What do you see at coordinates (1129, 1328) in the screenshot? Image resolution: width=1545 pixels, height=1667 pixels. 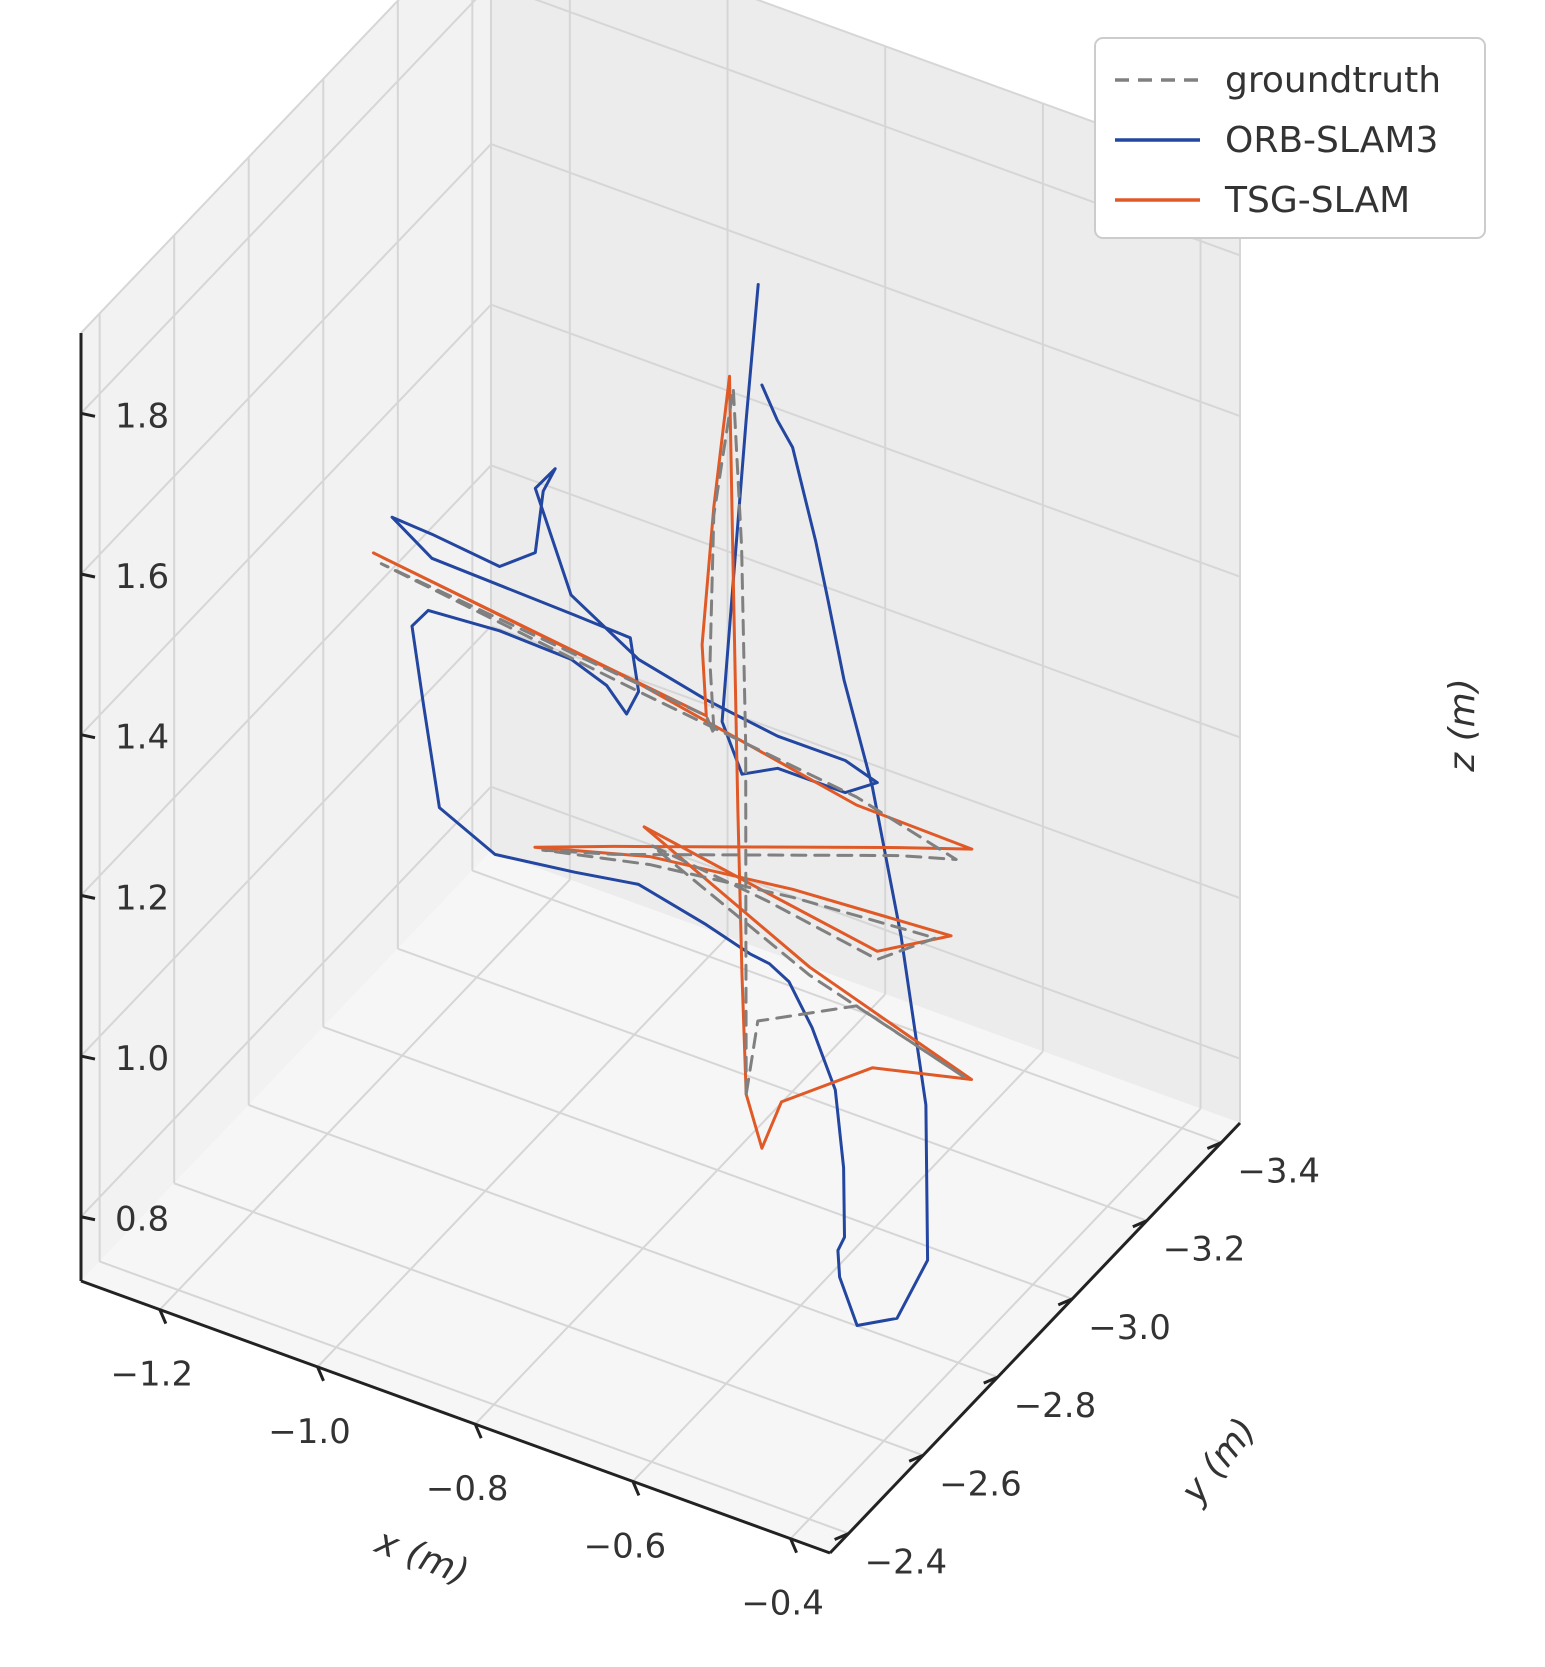 I see `y-tick-label-3: −3.0` at bounding box center [1129, 1328].